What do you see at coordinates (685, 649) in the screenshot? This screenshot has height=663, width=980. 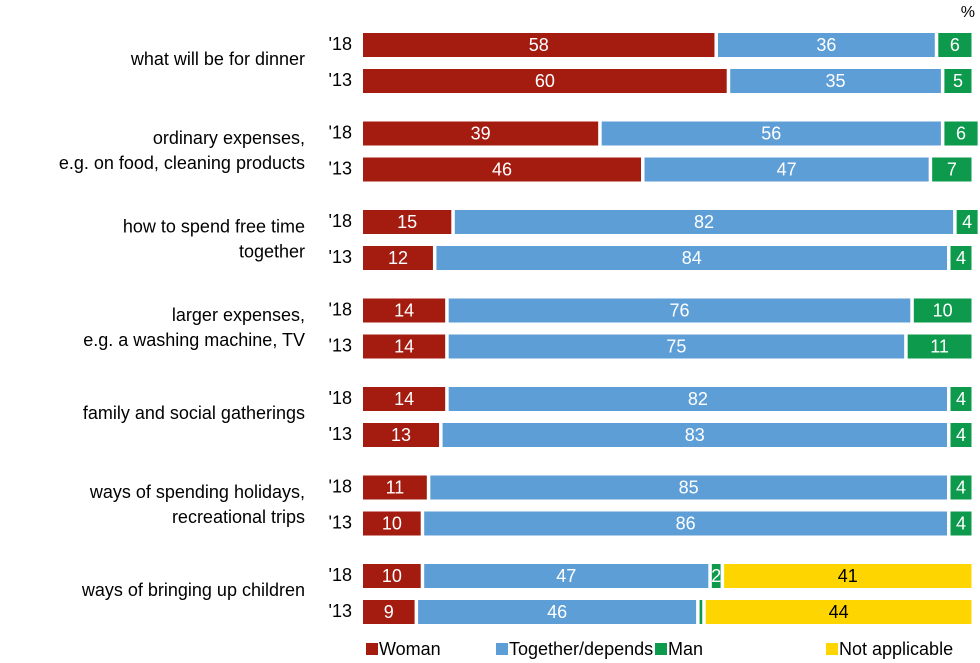 I see `legend-label: Man` at bounding box center [685, 649].